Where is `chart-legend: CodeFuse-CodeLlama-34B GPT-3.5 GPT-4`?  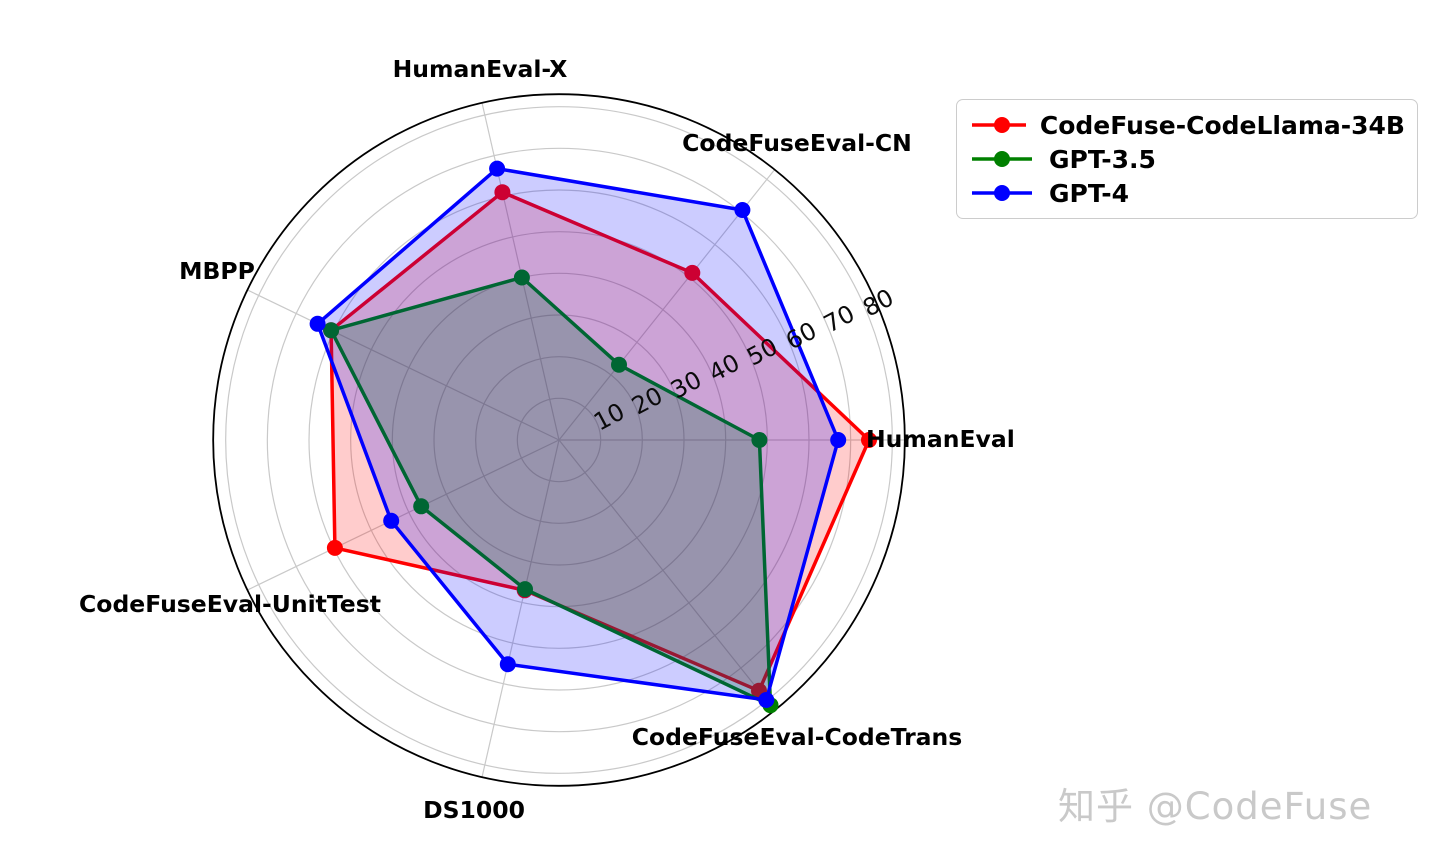 chart-legend: CodeFuse-CodeLlama-34B GPT-3.5 GPT-4 is located at coordinates (1187, 159).